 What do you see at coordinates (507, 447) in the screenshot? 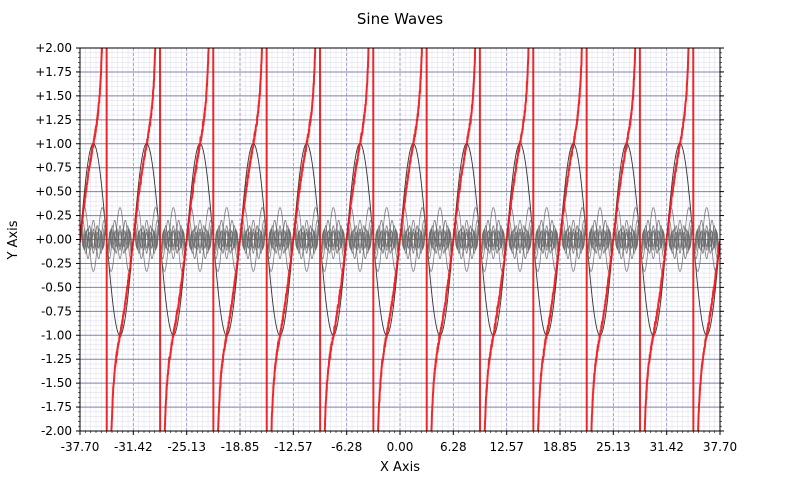
I see `x-tick-label: 12.57` at bounding box center [507, 447].